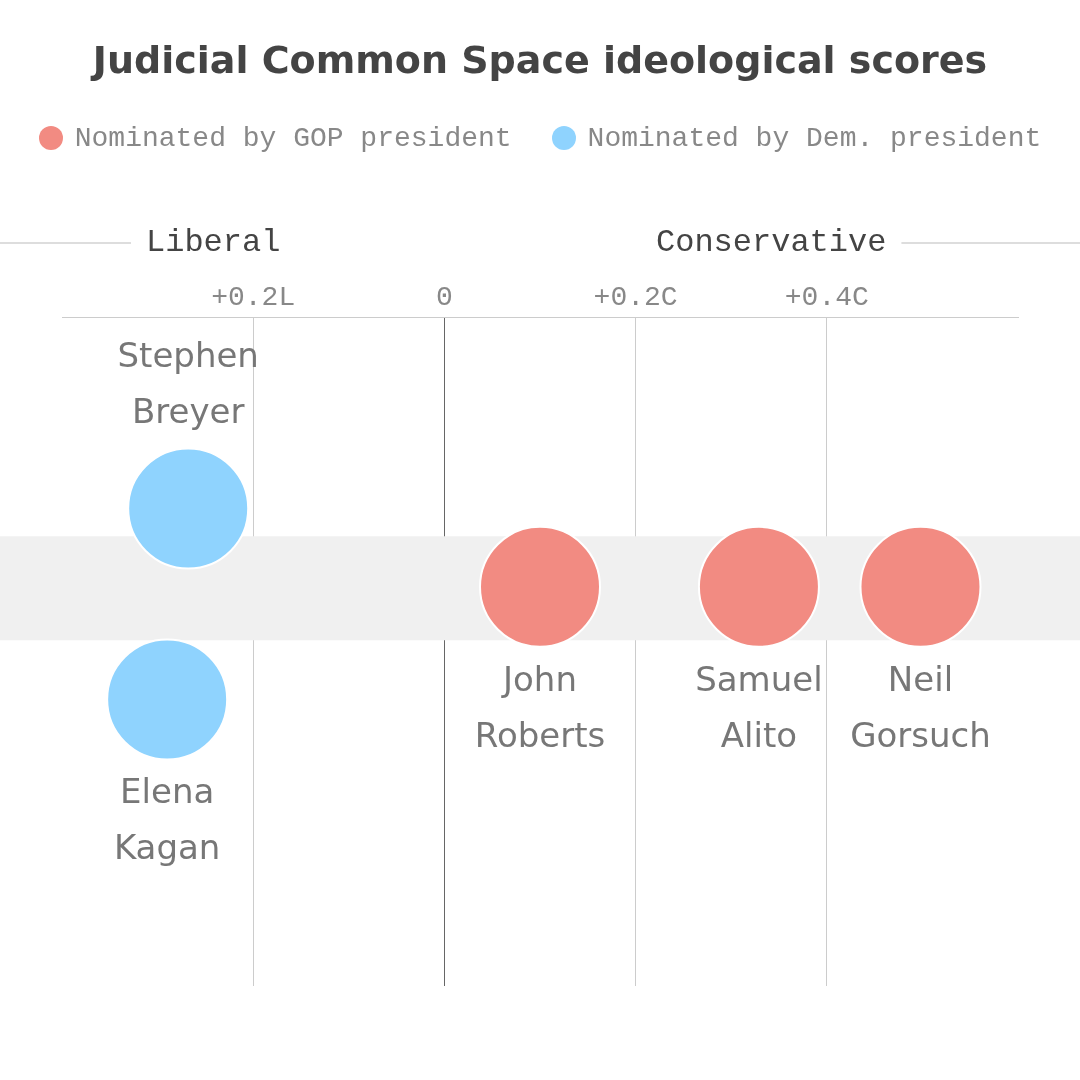 This screenshot has width=1080, height=1080. Describe the element at coordinates (759, 706) in the screenshot. I see `annotation: Samuel Alito` at that location.